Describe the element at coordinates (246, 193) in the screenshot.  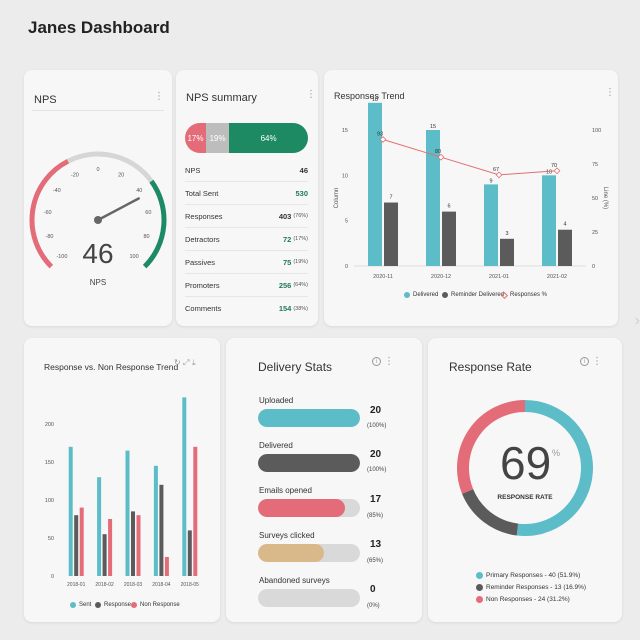
I see `summary-row-total-sent: Total Sent 530` at that location.